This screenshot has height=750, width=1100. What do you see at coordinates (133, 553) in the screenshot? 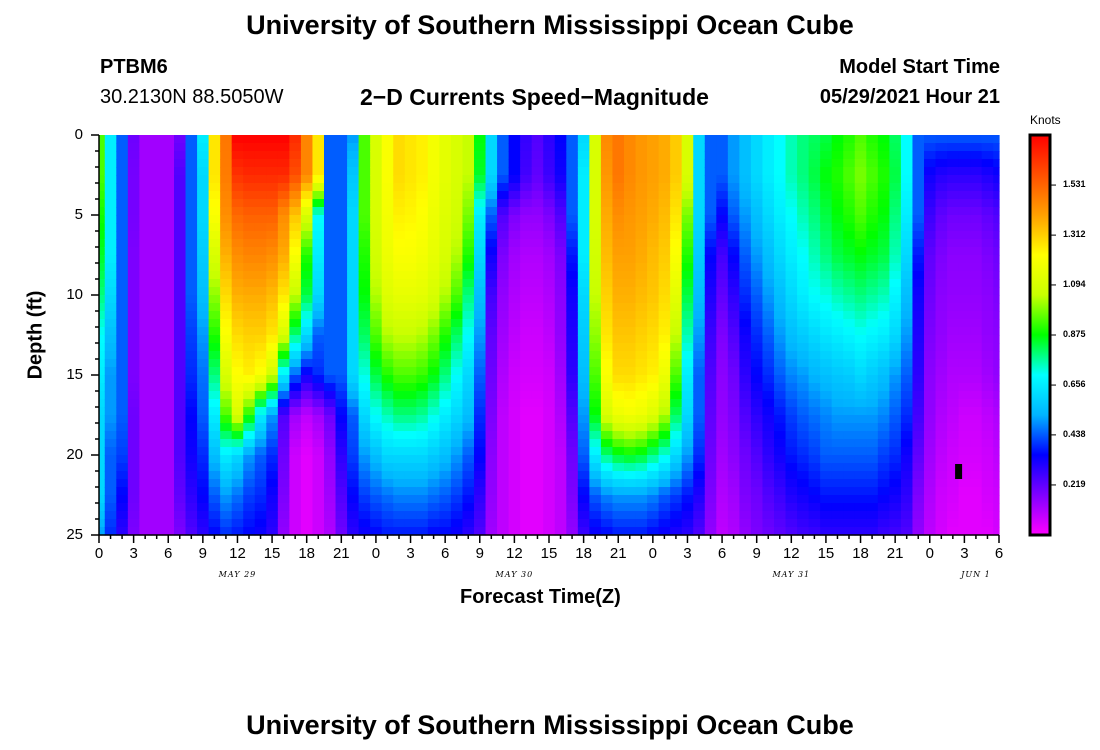
I see `x-tick-label: 3` at bounding box center [133, 553].